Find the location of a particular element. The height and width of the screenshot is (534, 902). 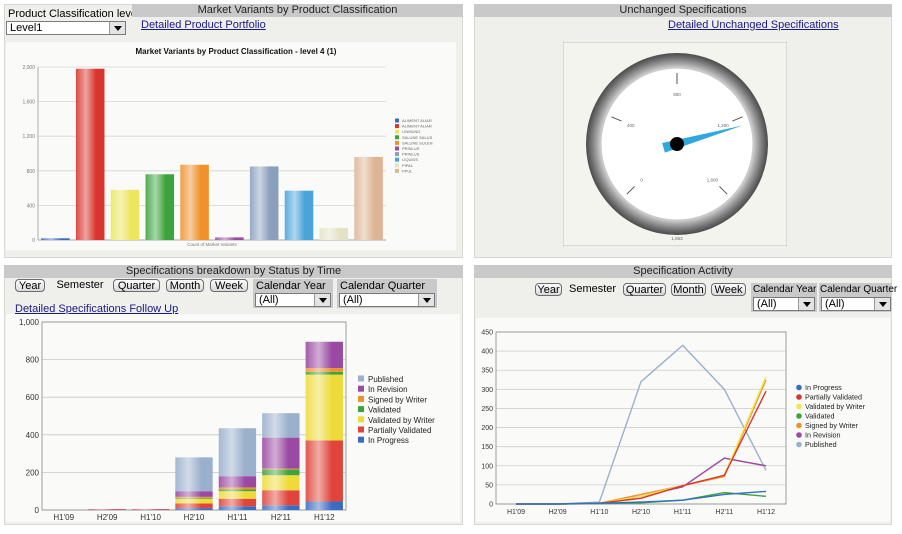

detailed-specs-follow-up-link: Detailed Specifications Follow Up is located at coordinates (97, 309).